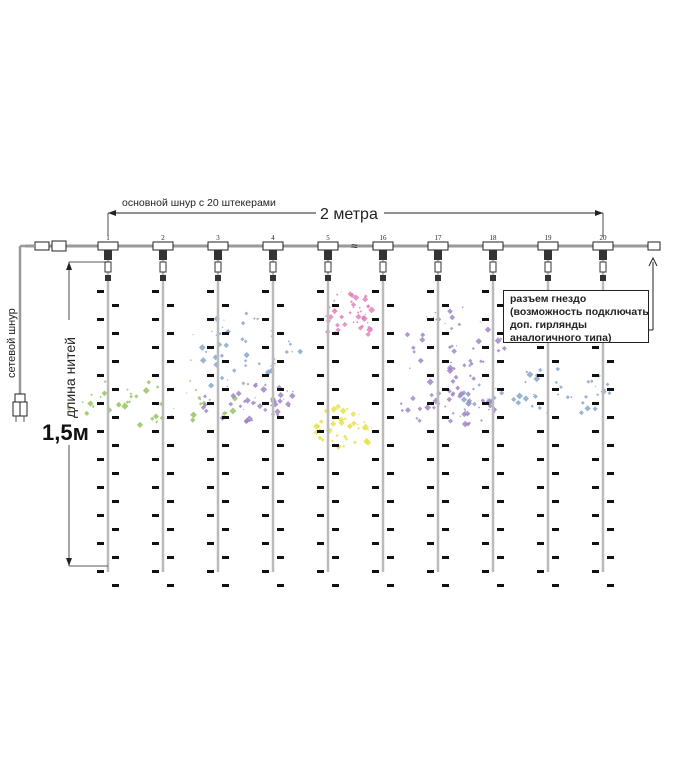 The height and width of the screenshot is (770, 690). Describe the element at coordinates (108, 247) in the screenshot. I see `t-connector: 1` at that location.